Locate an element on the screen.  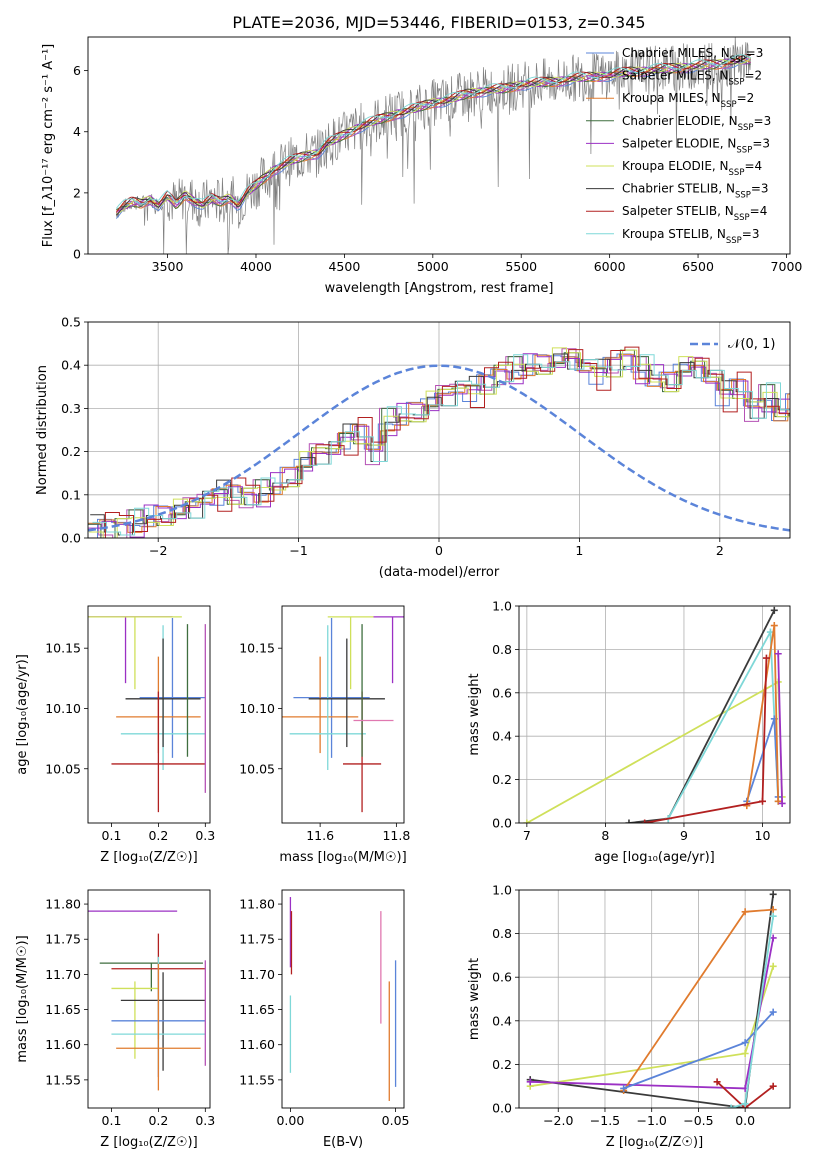
spectrum-data-line is located at coordinates (433, 145).